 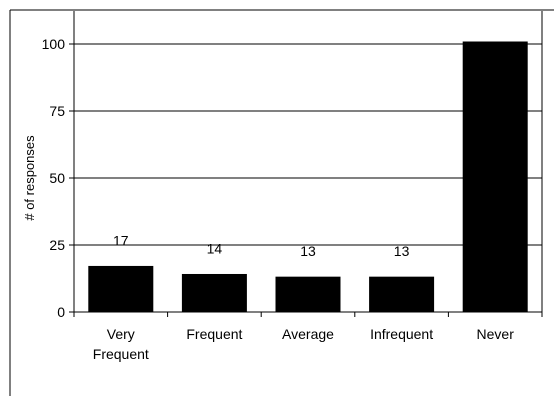 I want to click on y-axis-label: # of responses, so click(x=29, y=178).